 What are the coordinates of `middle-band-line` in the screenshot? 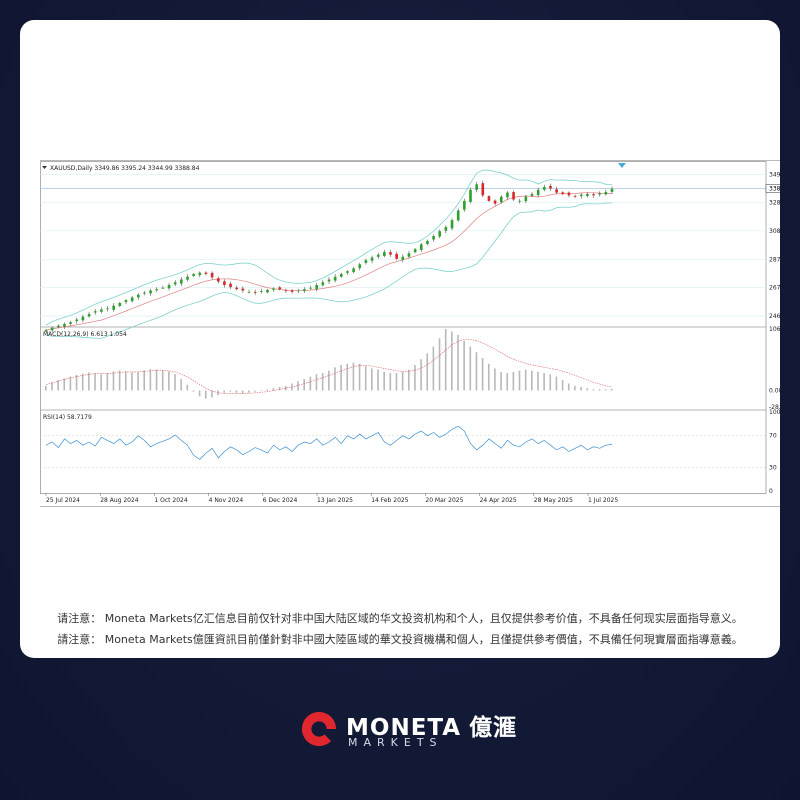 It's located at (328, 261).